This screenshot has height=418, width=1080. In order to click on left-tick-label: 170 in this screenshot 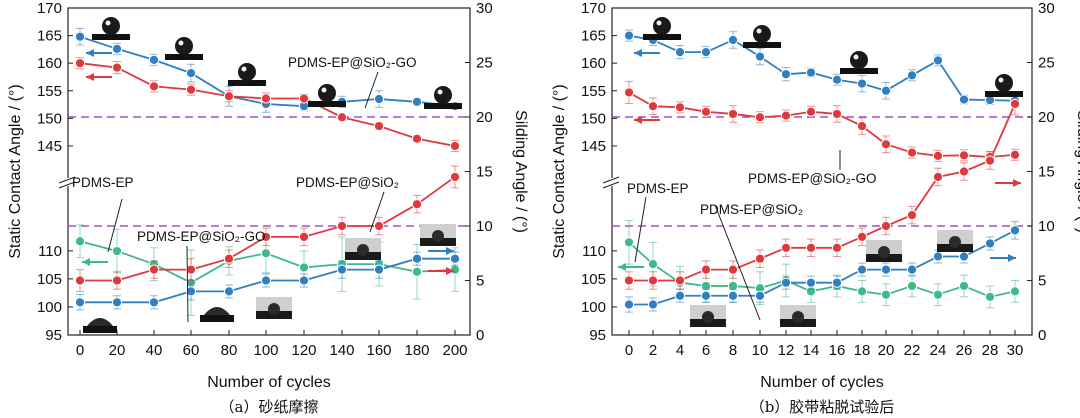, I will do `click(593, 8)`.